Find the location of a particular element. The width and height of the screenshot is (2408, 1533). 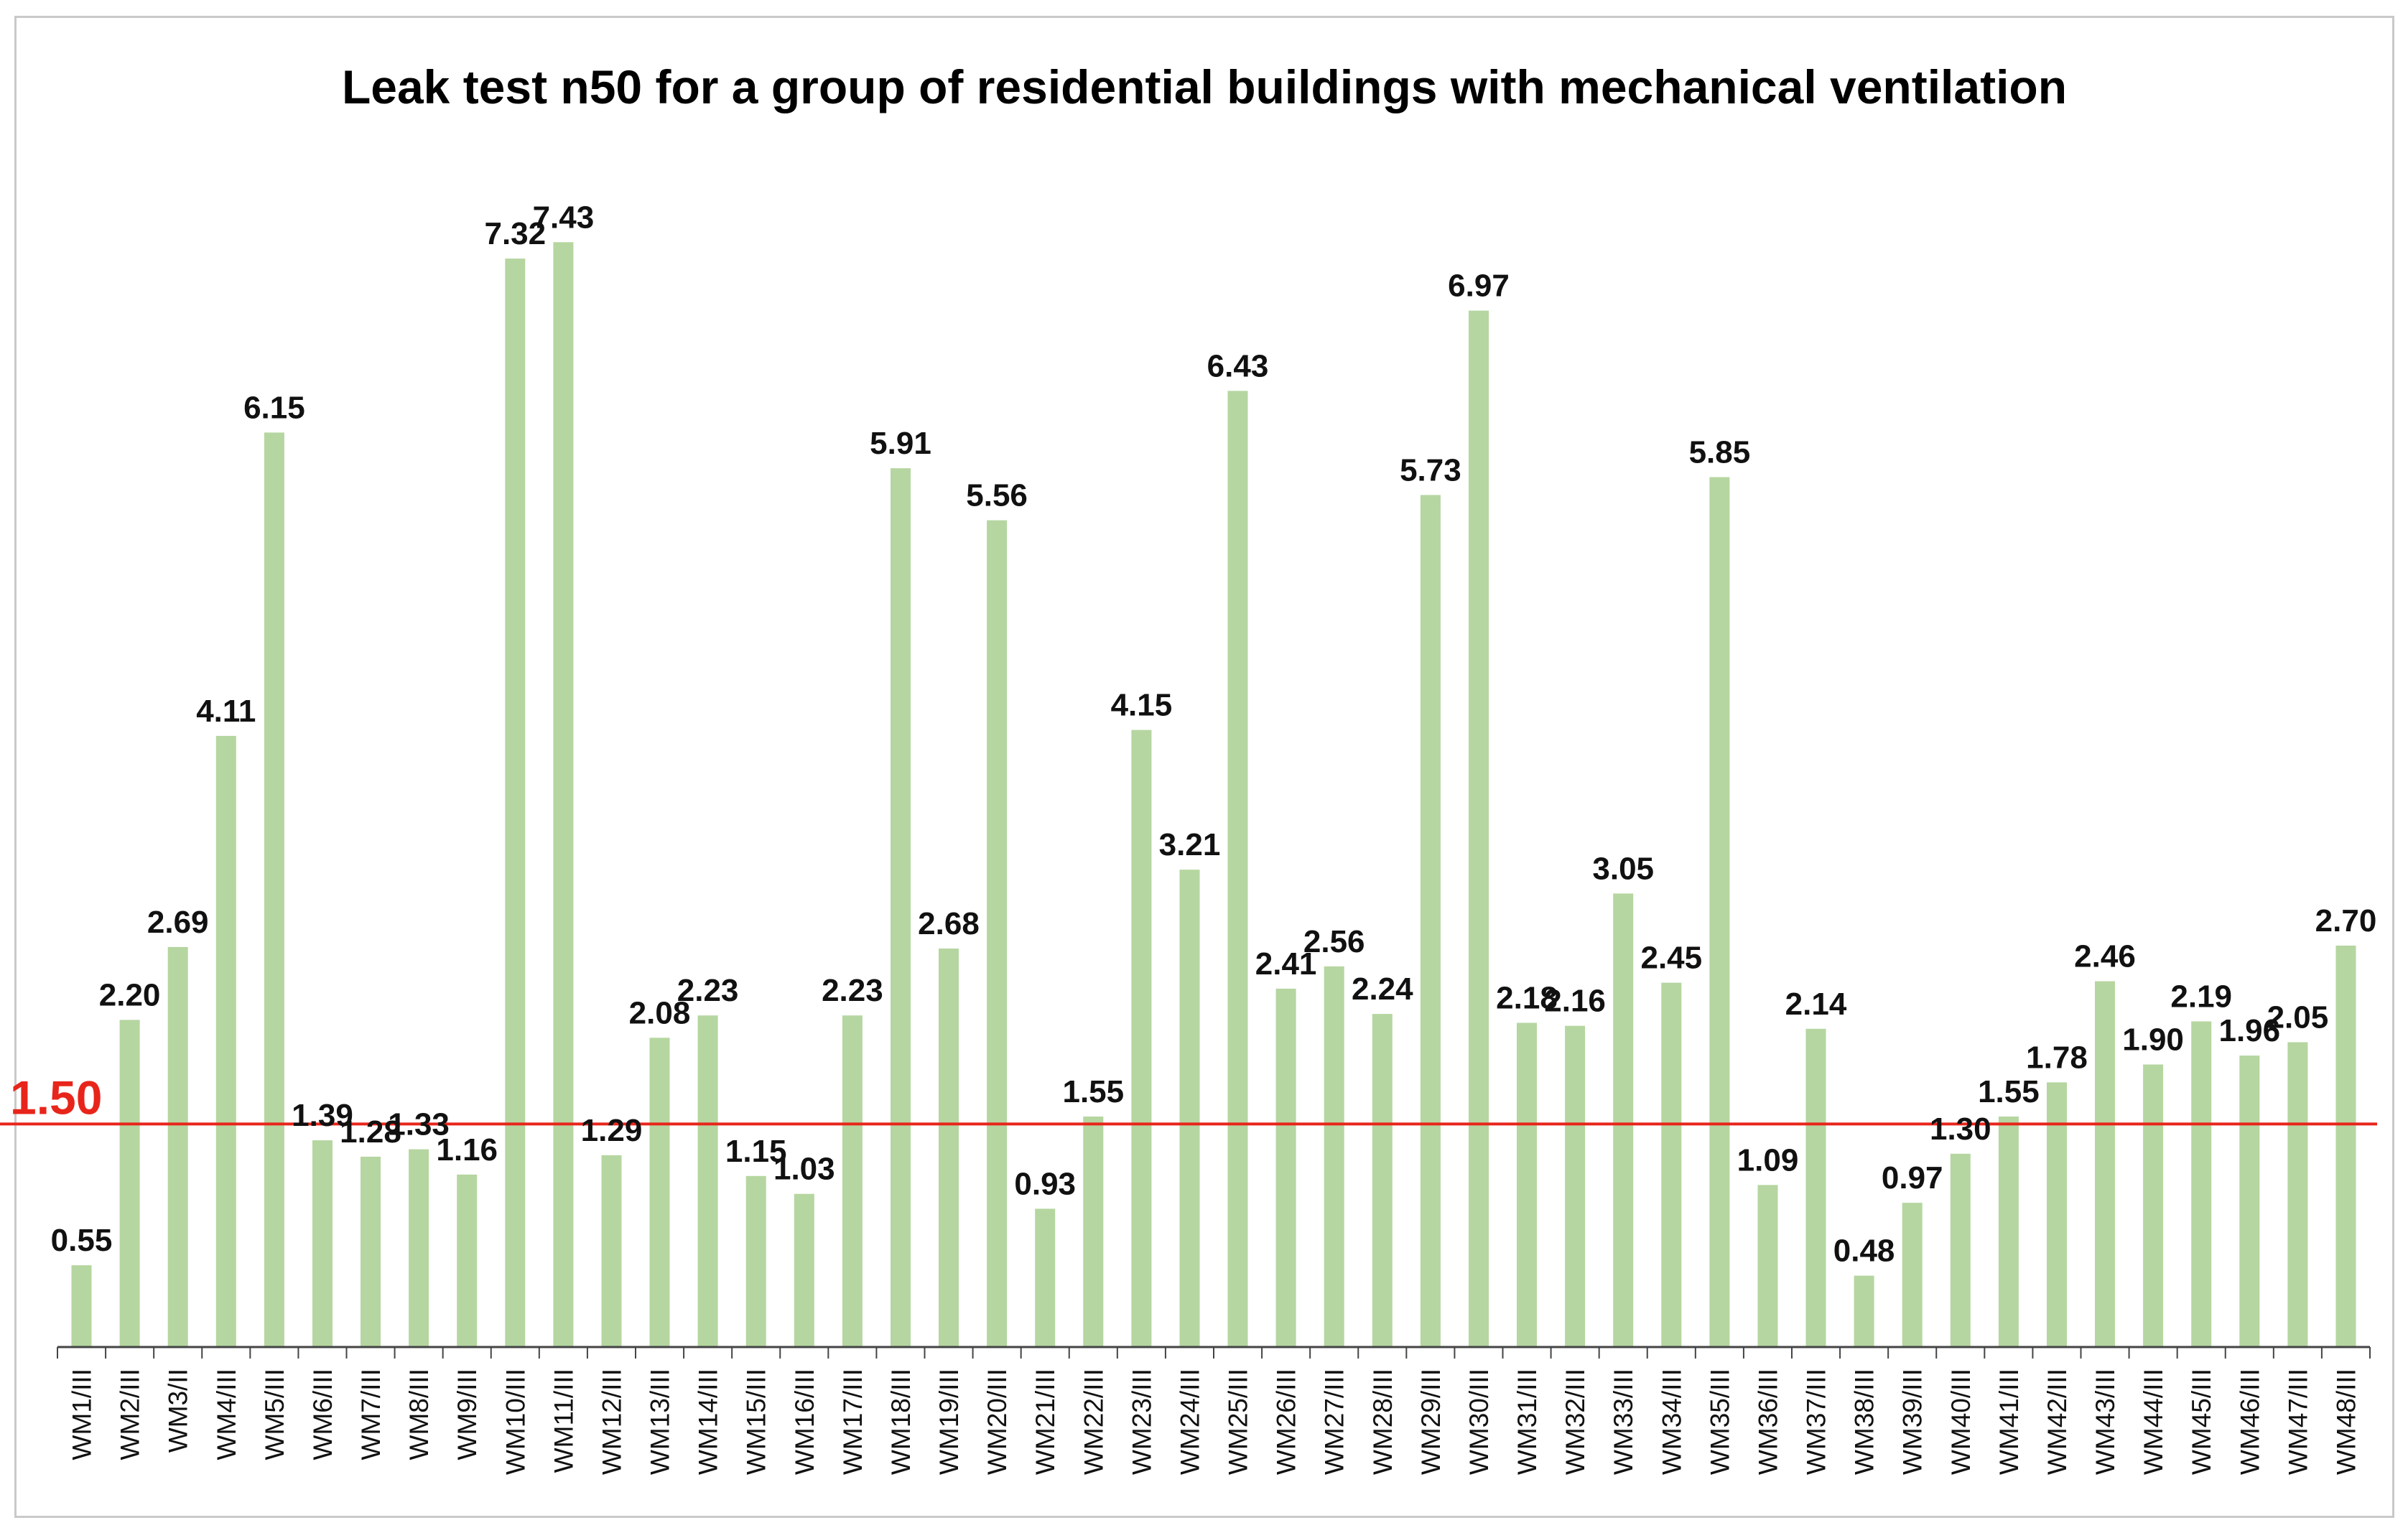

bar-WM21/III is located at coordinates (1045, 1277).